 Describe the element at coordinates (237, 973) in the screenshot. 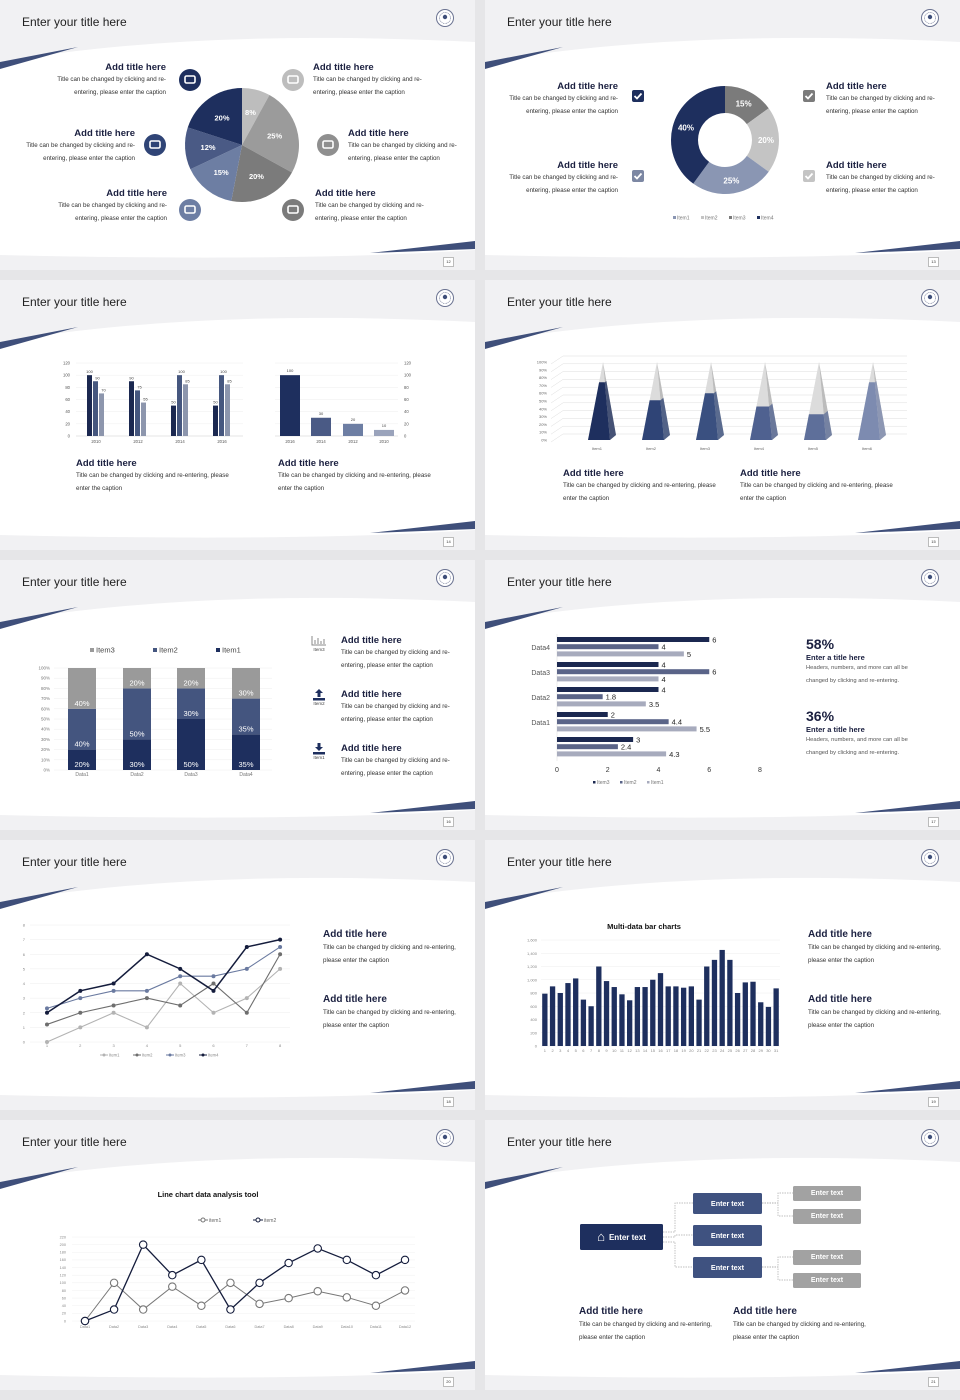

I see `slide-background` at that location.